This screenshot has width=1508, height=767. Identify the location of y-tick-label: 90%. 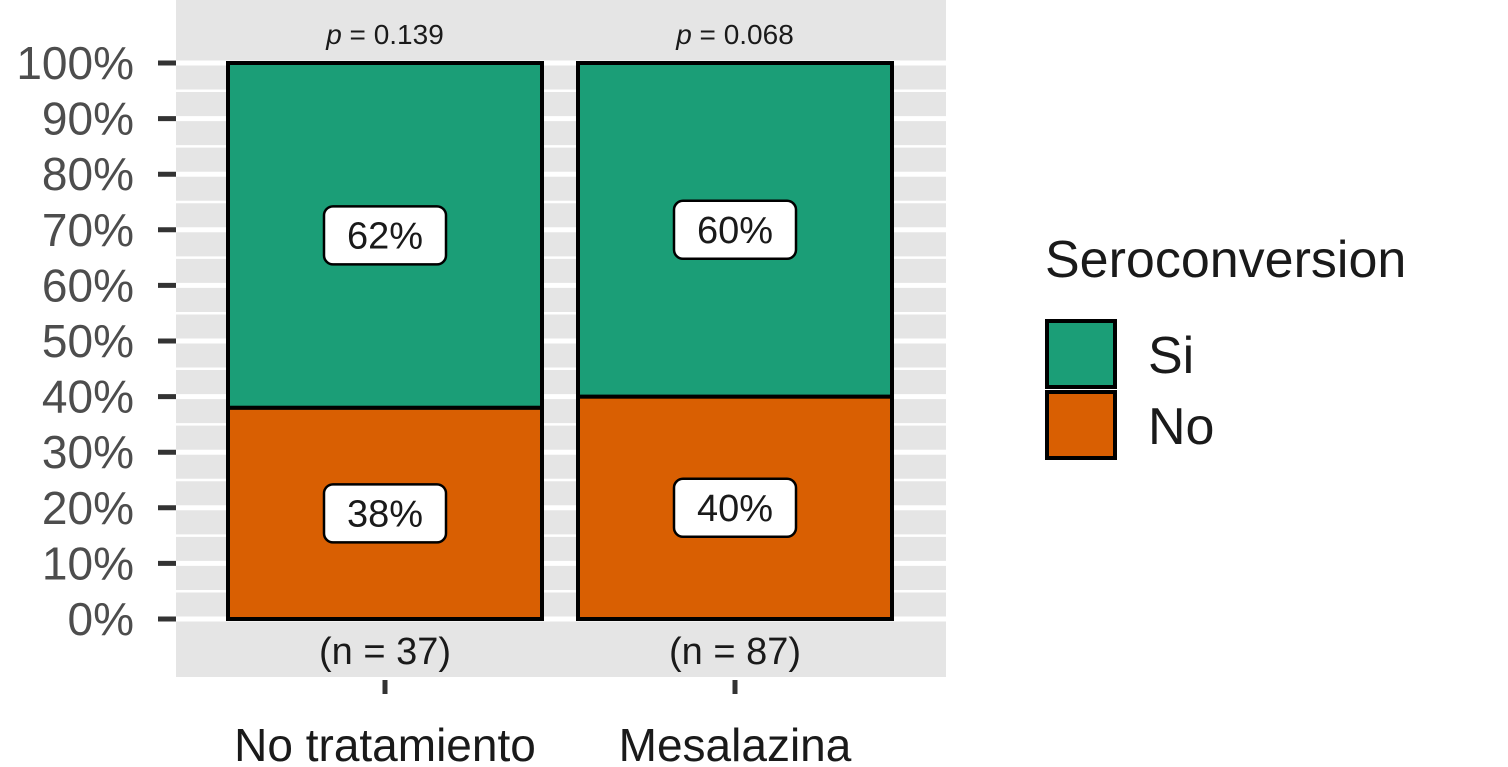
(88, 119).